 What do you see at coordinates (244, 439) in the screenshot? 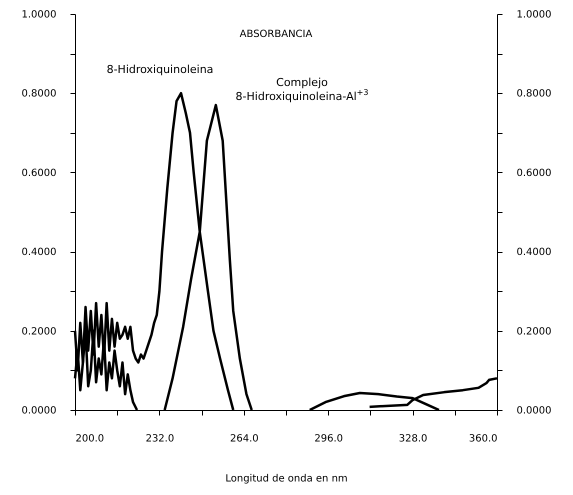
I see `x-tick-label: 264.0` at bounding box center [244, 439].